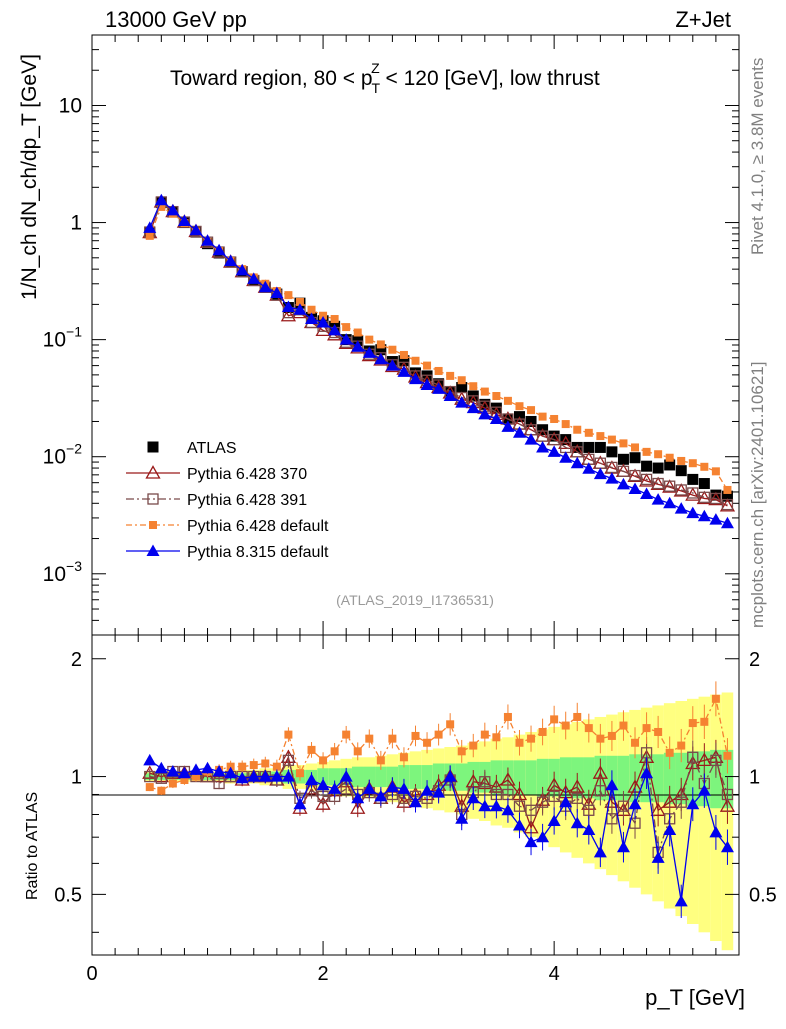 The image size is (786, 1029). Describe the element at coordinates (68, 895) in the screenshot. I see `ratio-tick-label-left: 0.5` at that location.